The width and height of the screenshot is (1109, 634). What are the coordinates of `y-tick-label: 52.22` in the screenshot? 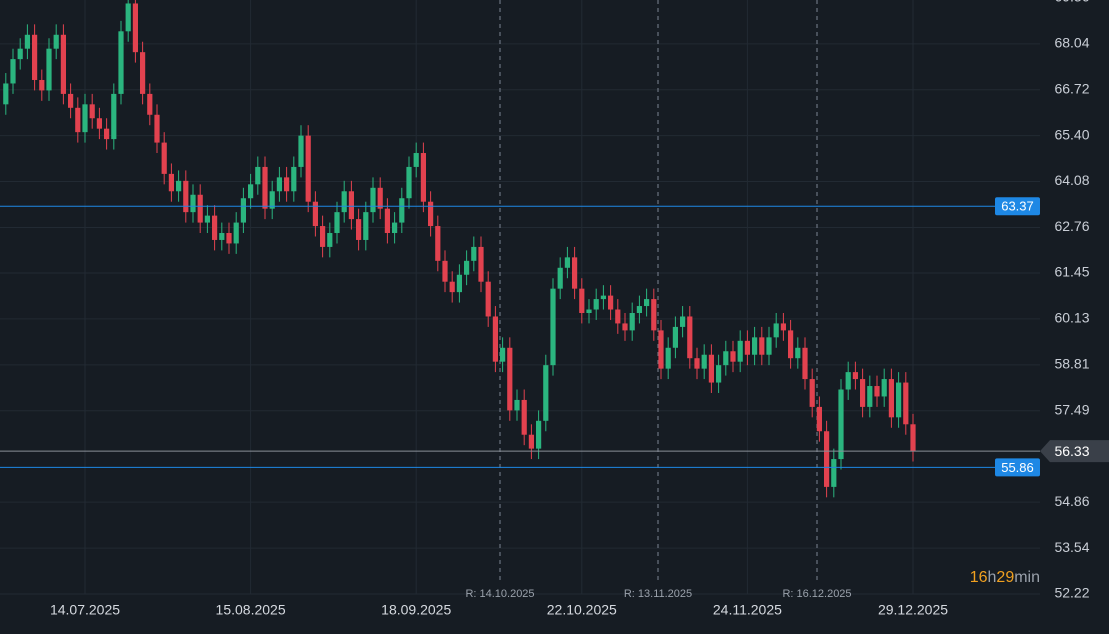 It's located at (1071, 593).